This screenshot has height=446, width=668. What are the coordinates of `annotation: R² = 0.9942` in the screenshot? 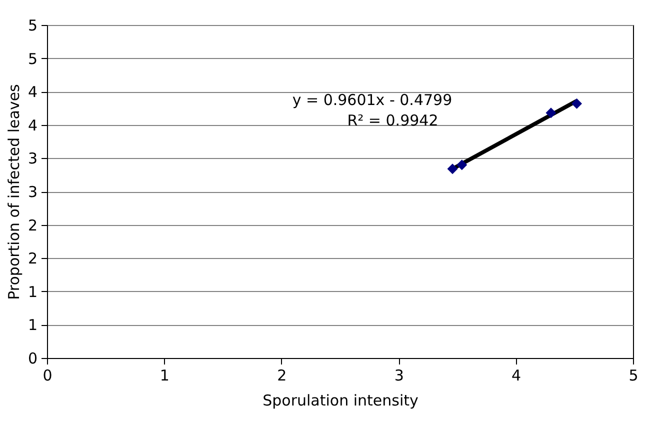 It's located at (392, 121).